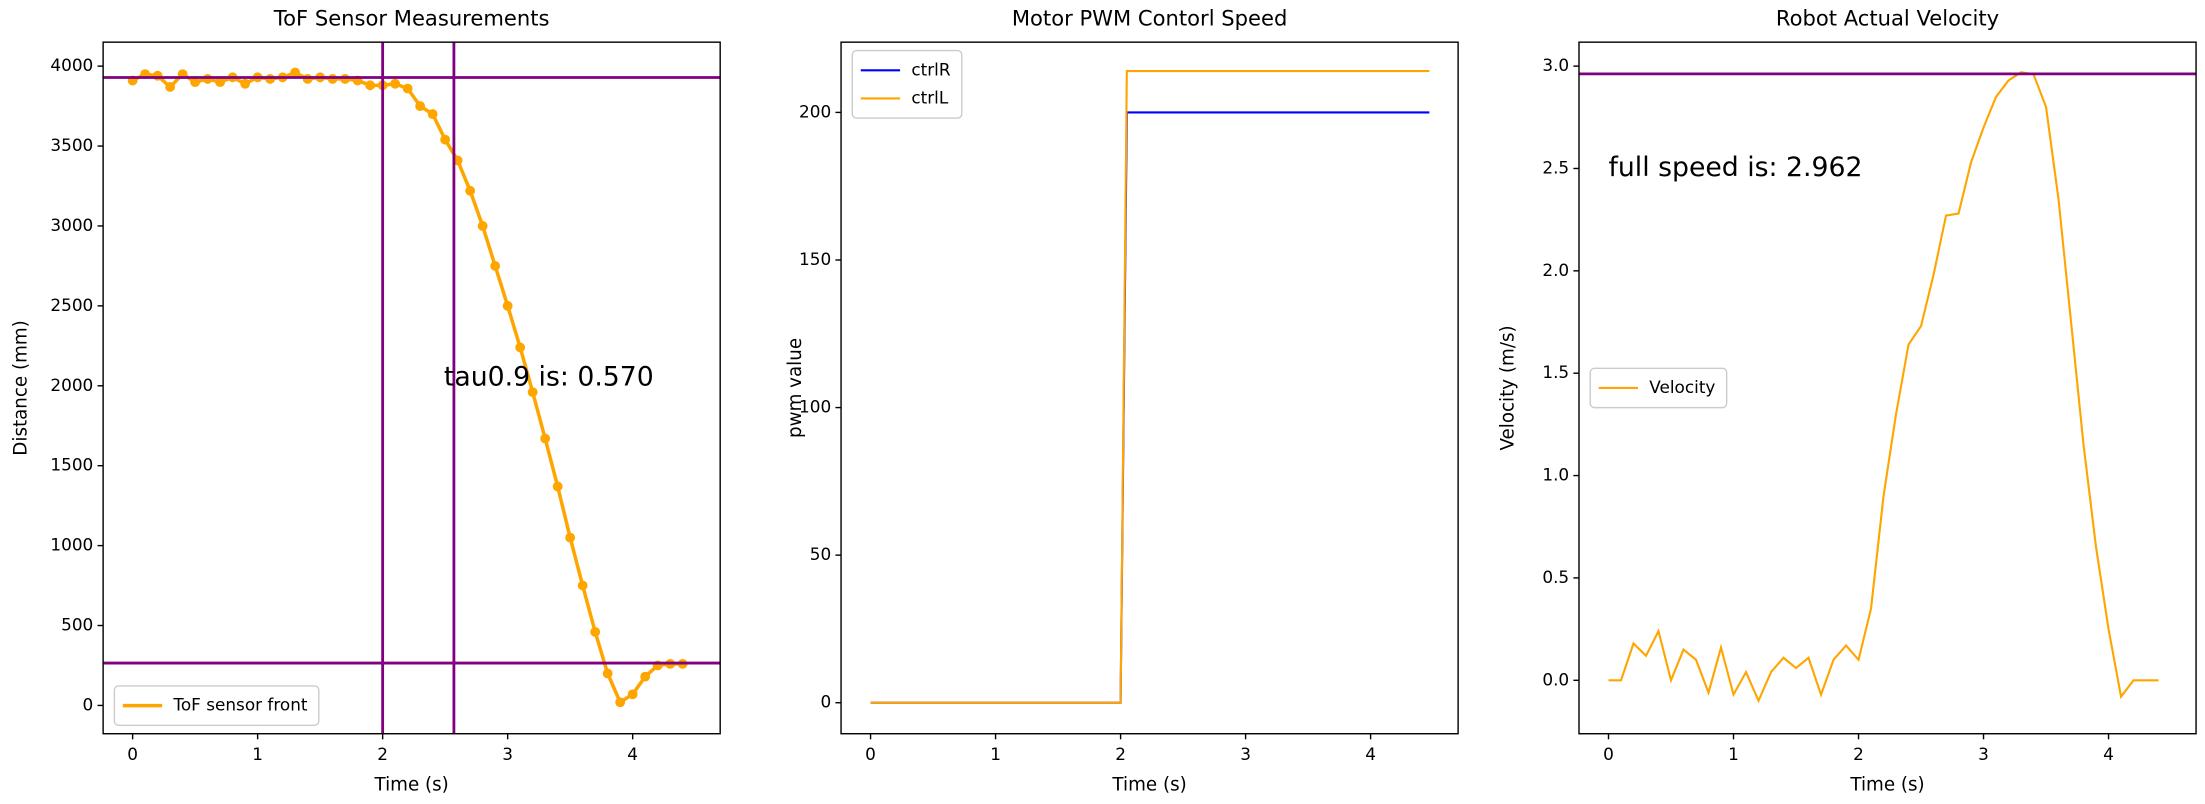  I want to click on y-tick-label: 0.5, so click(1555, 577).